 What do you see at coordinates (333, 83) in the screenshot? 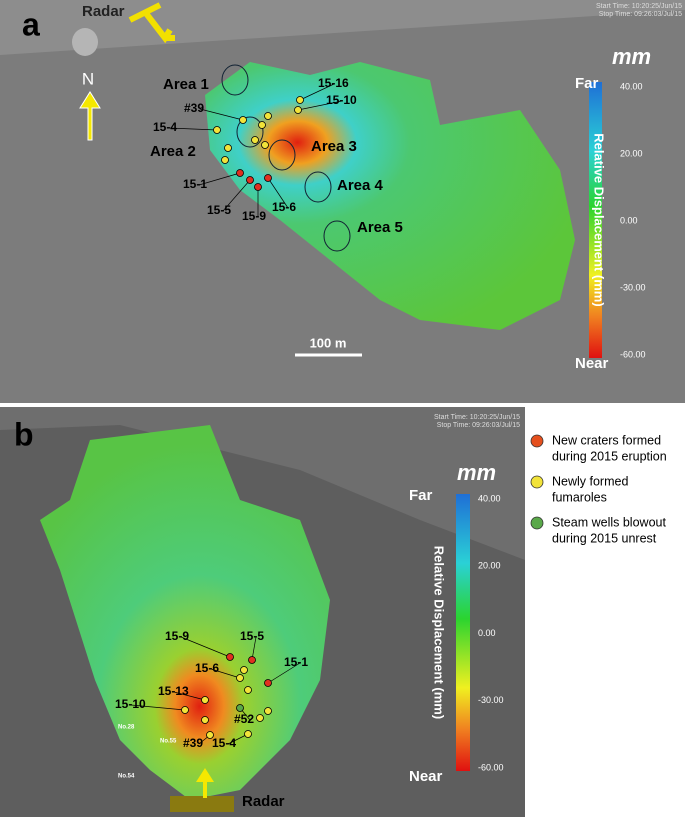
I see `label: 15-16` at bounding box center [333, 83].